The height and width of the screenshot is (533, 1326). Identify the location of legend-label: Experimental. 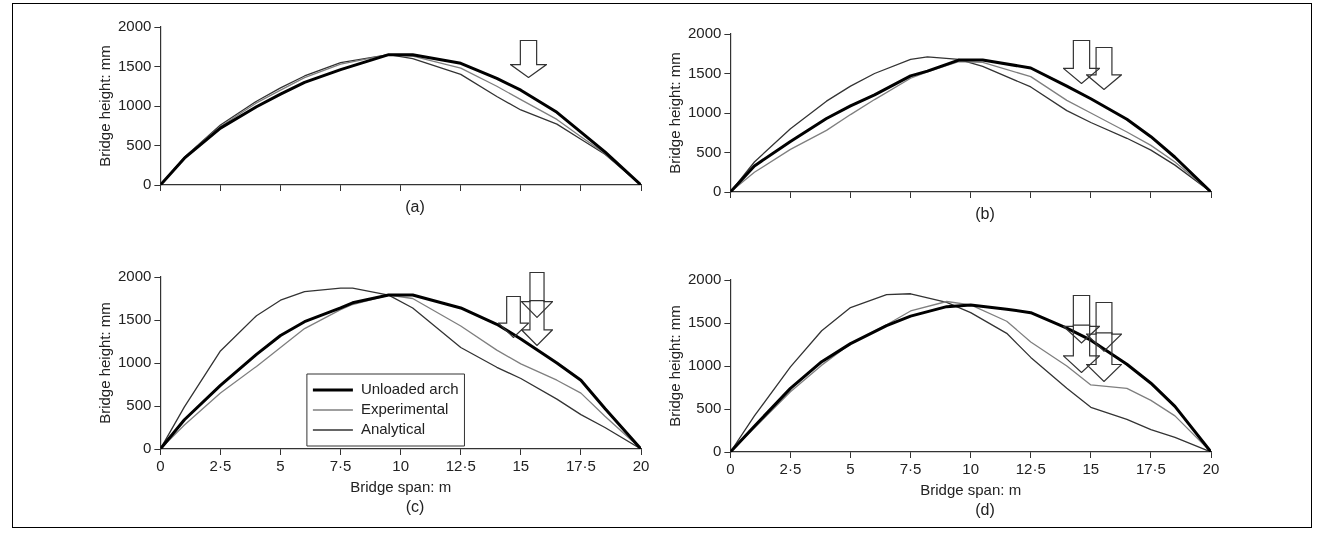
(404, 409).